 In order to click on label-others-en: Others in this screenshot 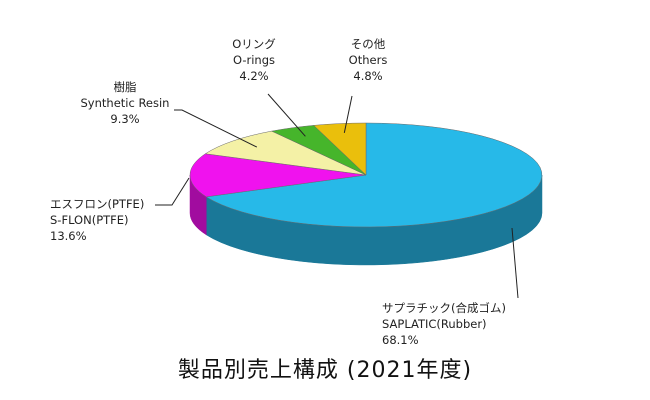, I will do `click(368, 60)`.